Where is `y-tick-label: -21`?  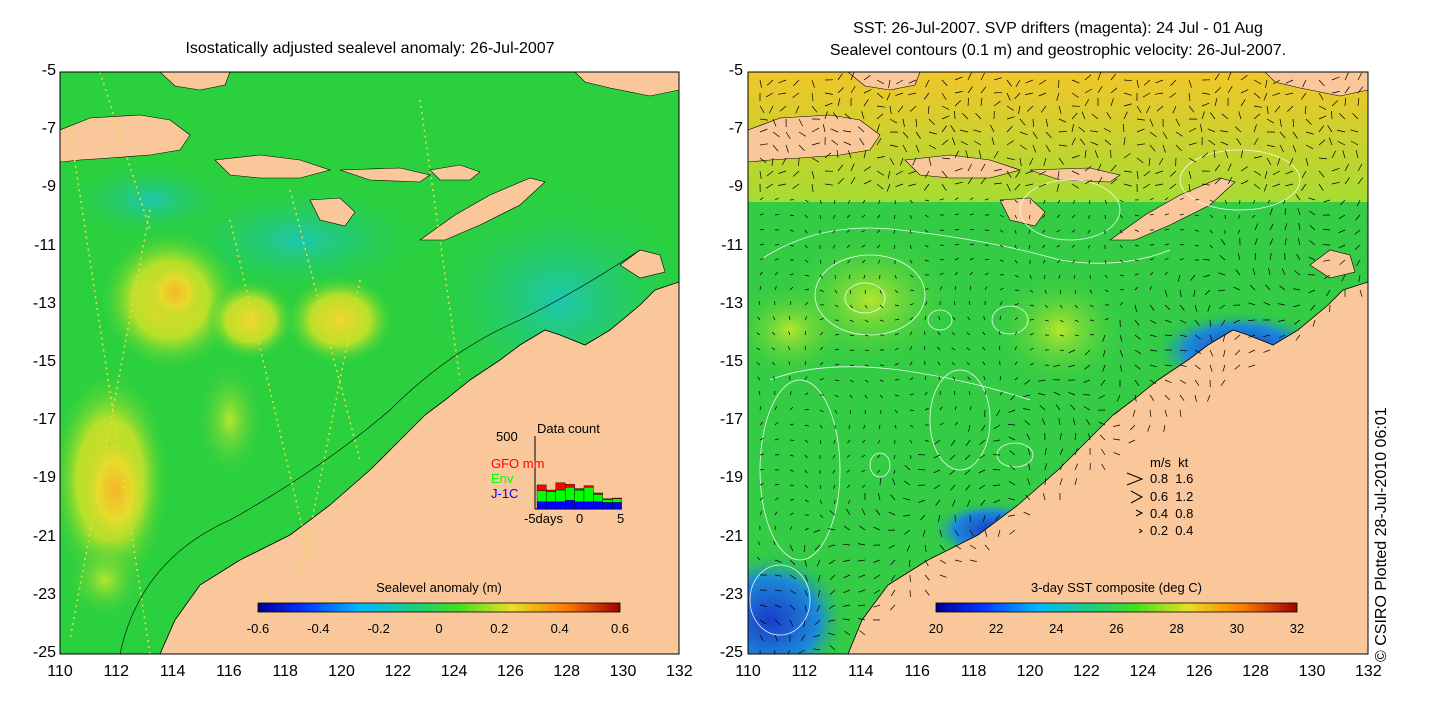 y-tick-label: -21 is located at coordinates (44, 536).